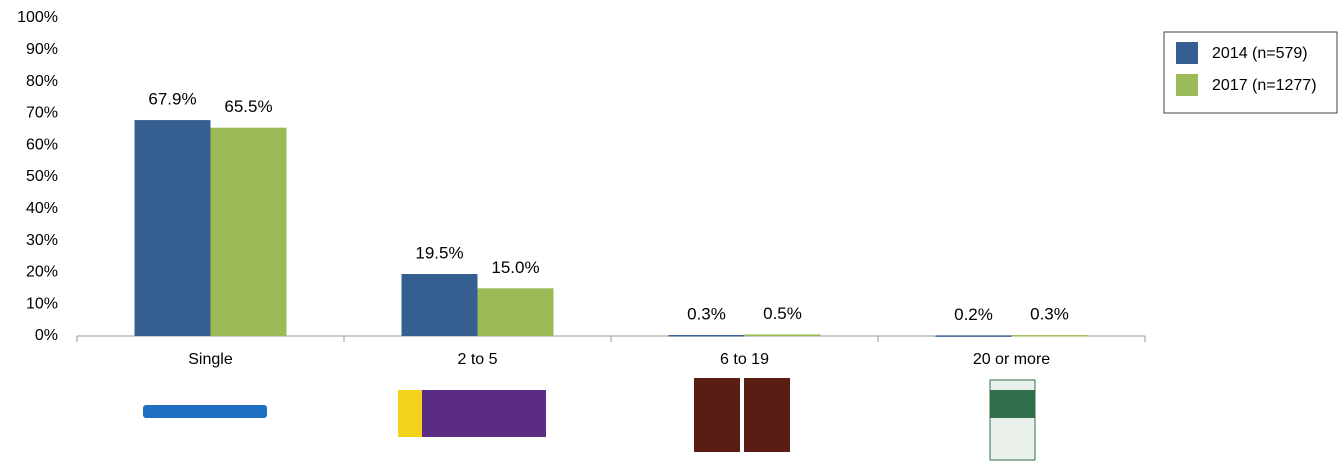 The height and width of the screenshot is (467, 1339). Describe the element at coordinates (37, 17) in the screenshot. I see `y-tick-label: 100%` at that location.